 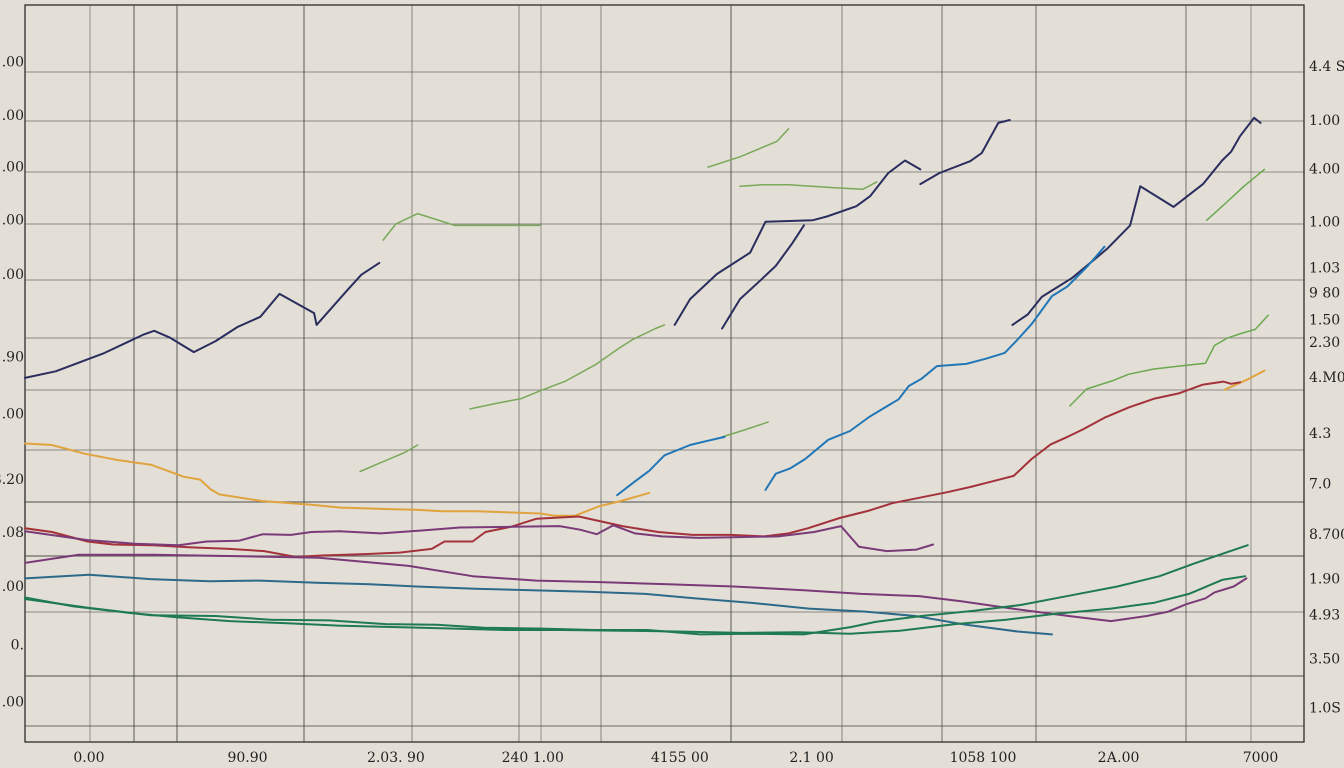 I want to click on x-tick-label: 1058 100, so click(x=983, y=758).